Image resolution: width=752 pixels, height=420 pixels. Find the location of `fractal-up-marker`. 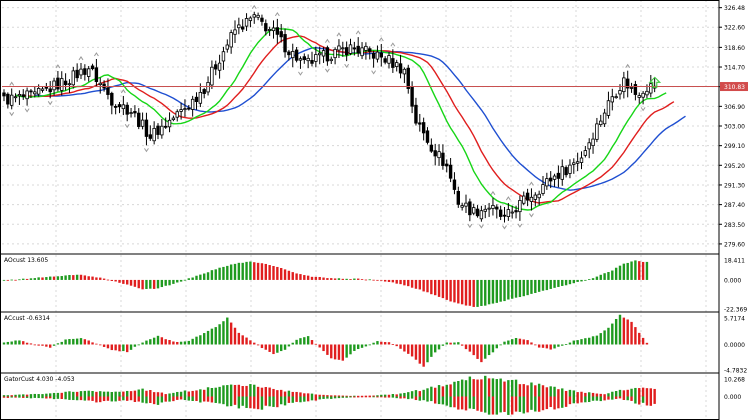

fractal-up-marker is located at coordinates (393, 44).